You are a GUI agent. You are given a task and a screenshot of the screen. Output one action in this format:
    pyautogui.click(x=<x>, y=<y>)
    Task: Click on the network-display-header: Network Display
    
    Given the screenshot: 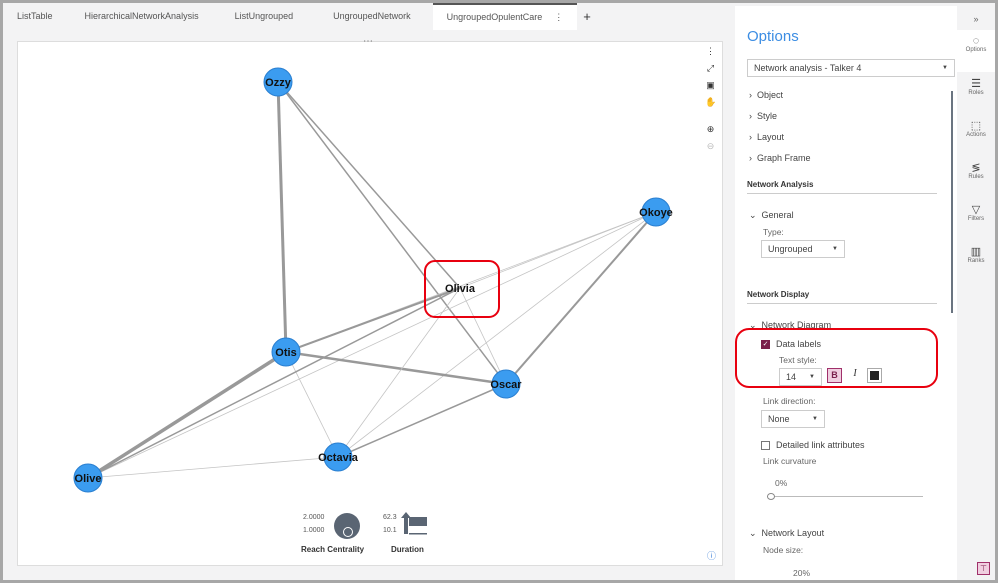 What is the action you would take?
    pyautogui.click(x=778, y=294)
    